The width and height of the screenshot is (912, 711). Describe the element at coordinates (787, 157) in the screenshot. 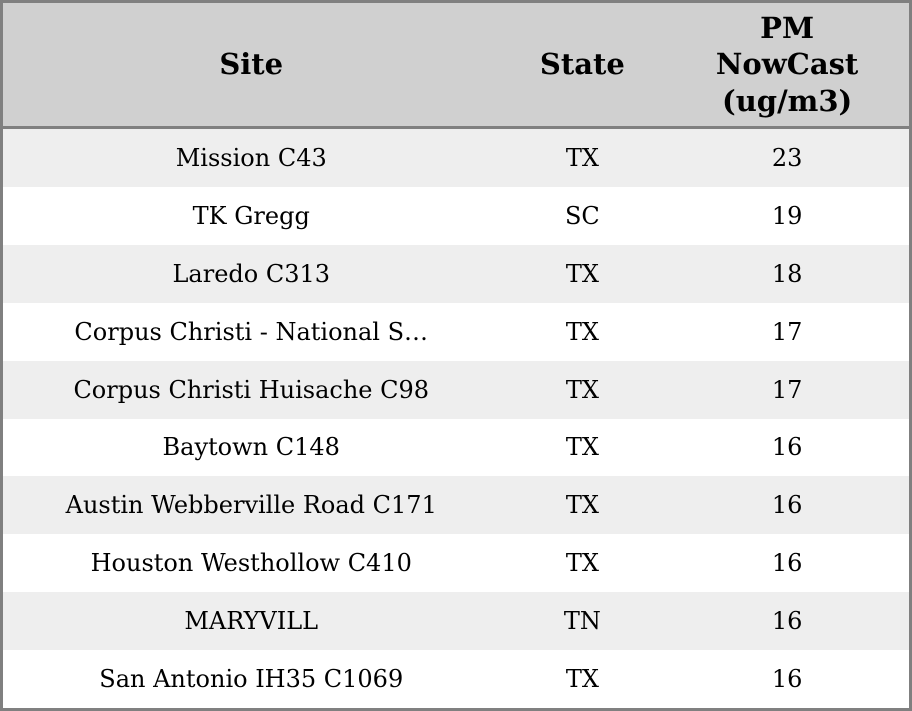

I see `pm-value-cell: 23` at that location.